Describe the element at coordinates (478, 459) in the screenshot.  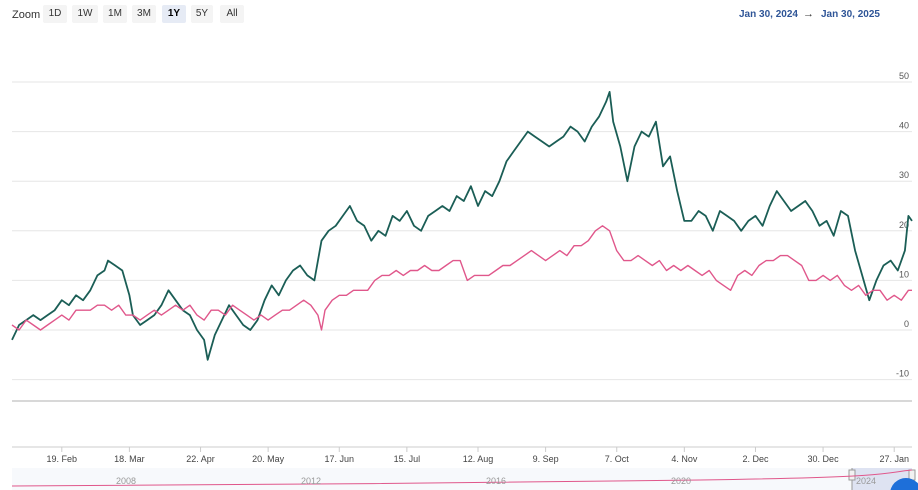
I see `x-tick-label: 12. Aug` at that location.